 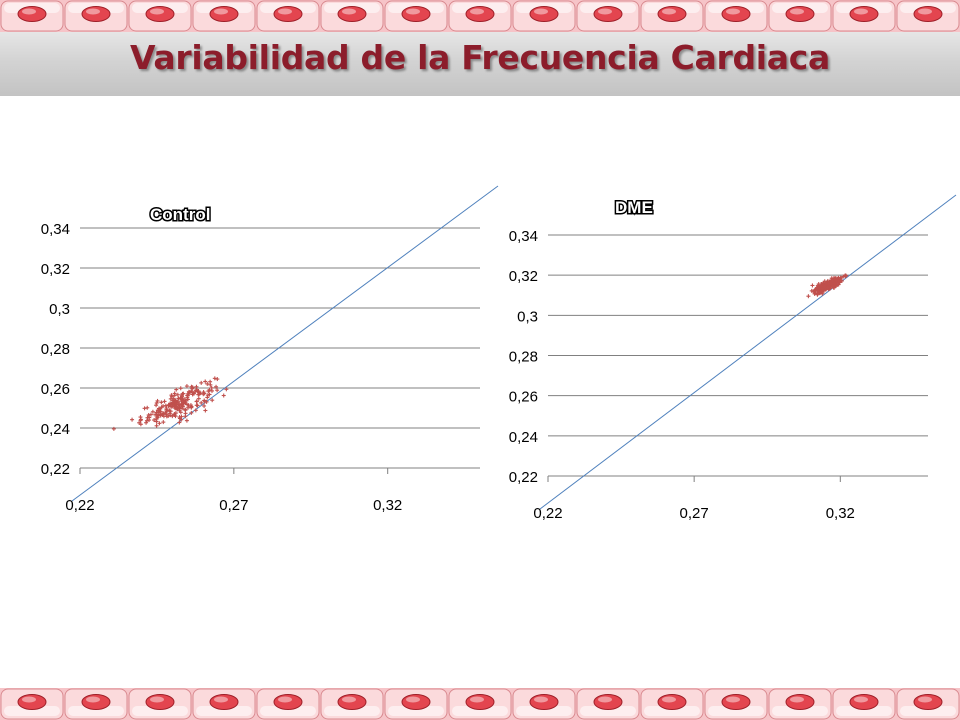 I want to click on page-title: Variabilidad de la Frecuencia Cardiaca, so click(x=480, y=57).